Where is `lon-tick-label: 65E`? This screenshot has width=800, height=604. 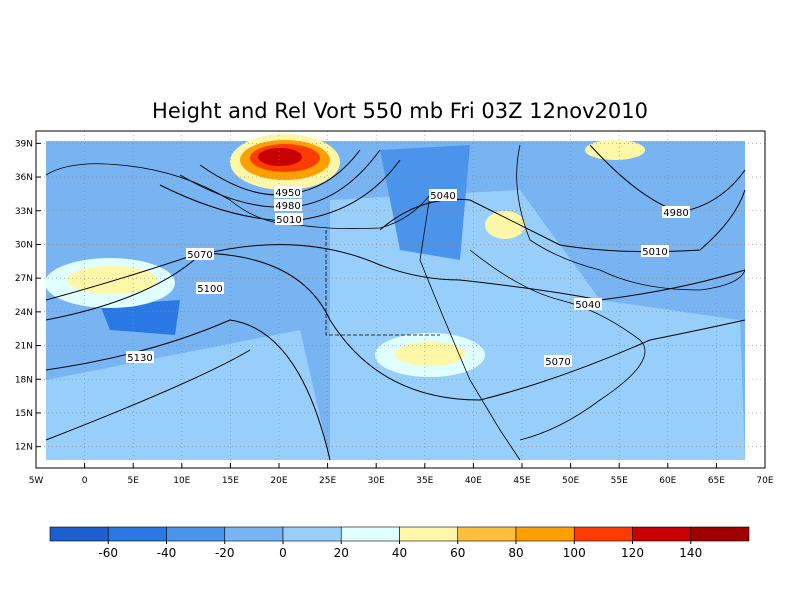
lon-tick-label: 65E is located at coordinates (716, 481).